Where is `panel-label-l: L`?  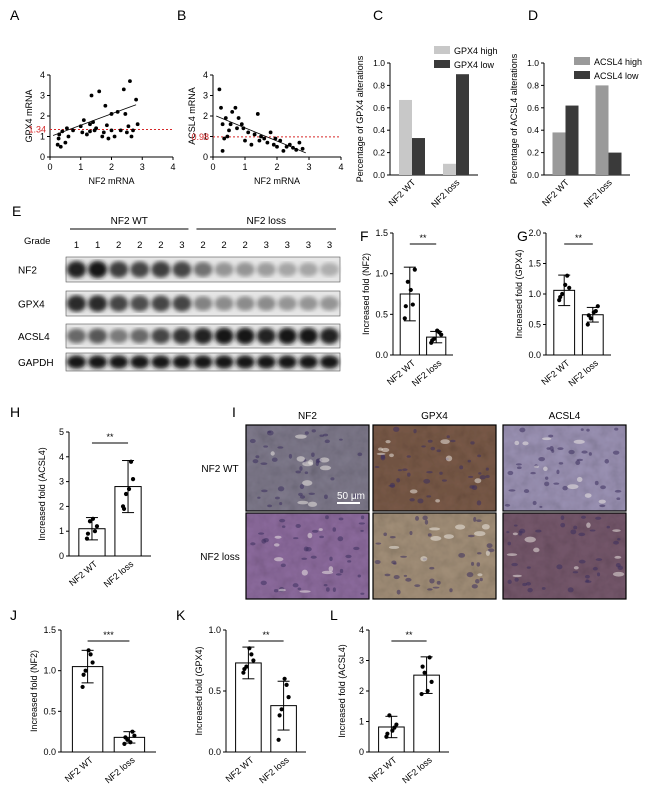 panel-label-l: L is located at coordinates (334, 615).